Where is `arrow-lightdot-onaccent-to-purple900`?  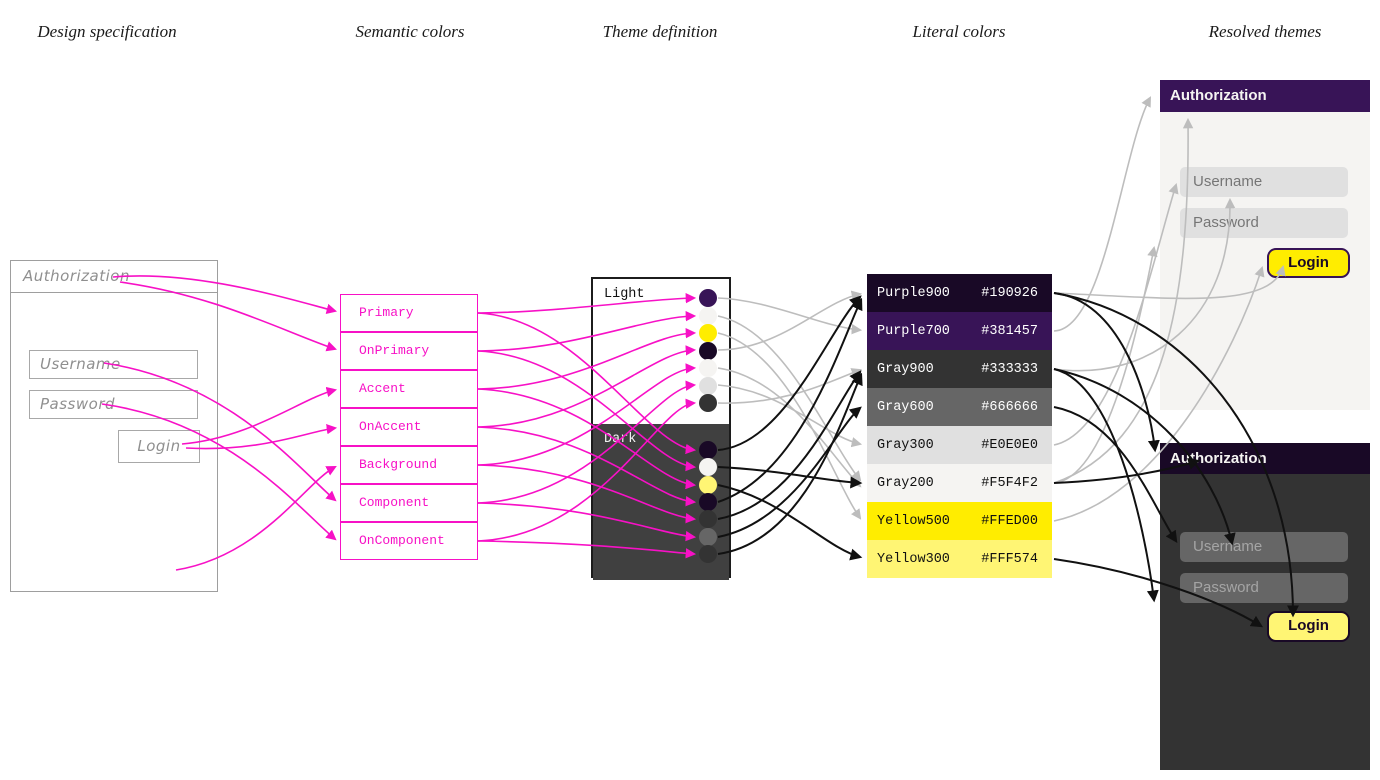 arrow-lightdot-onaccent-to-purple900 is located at coordinates (790, 320).